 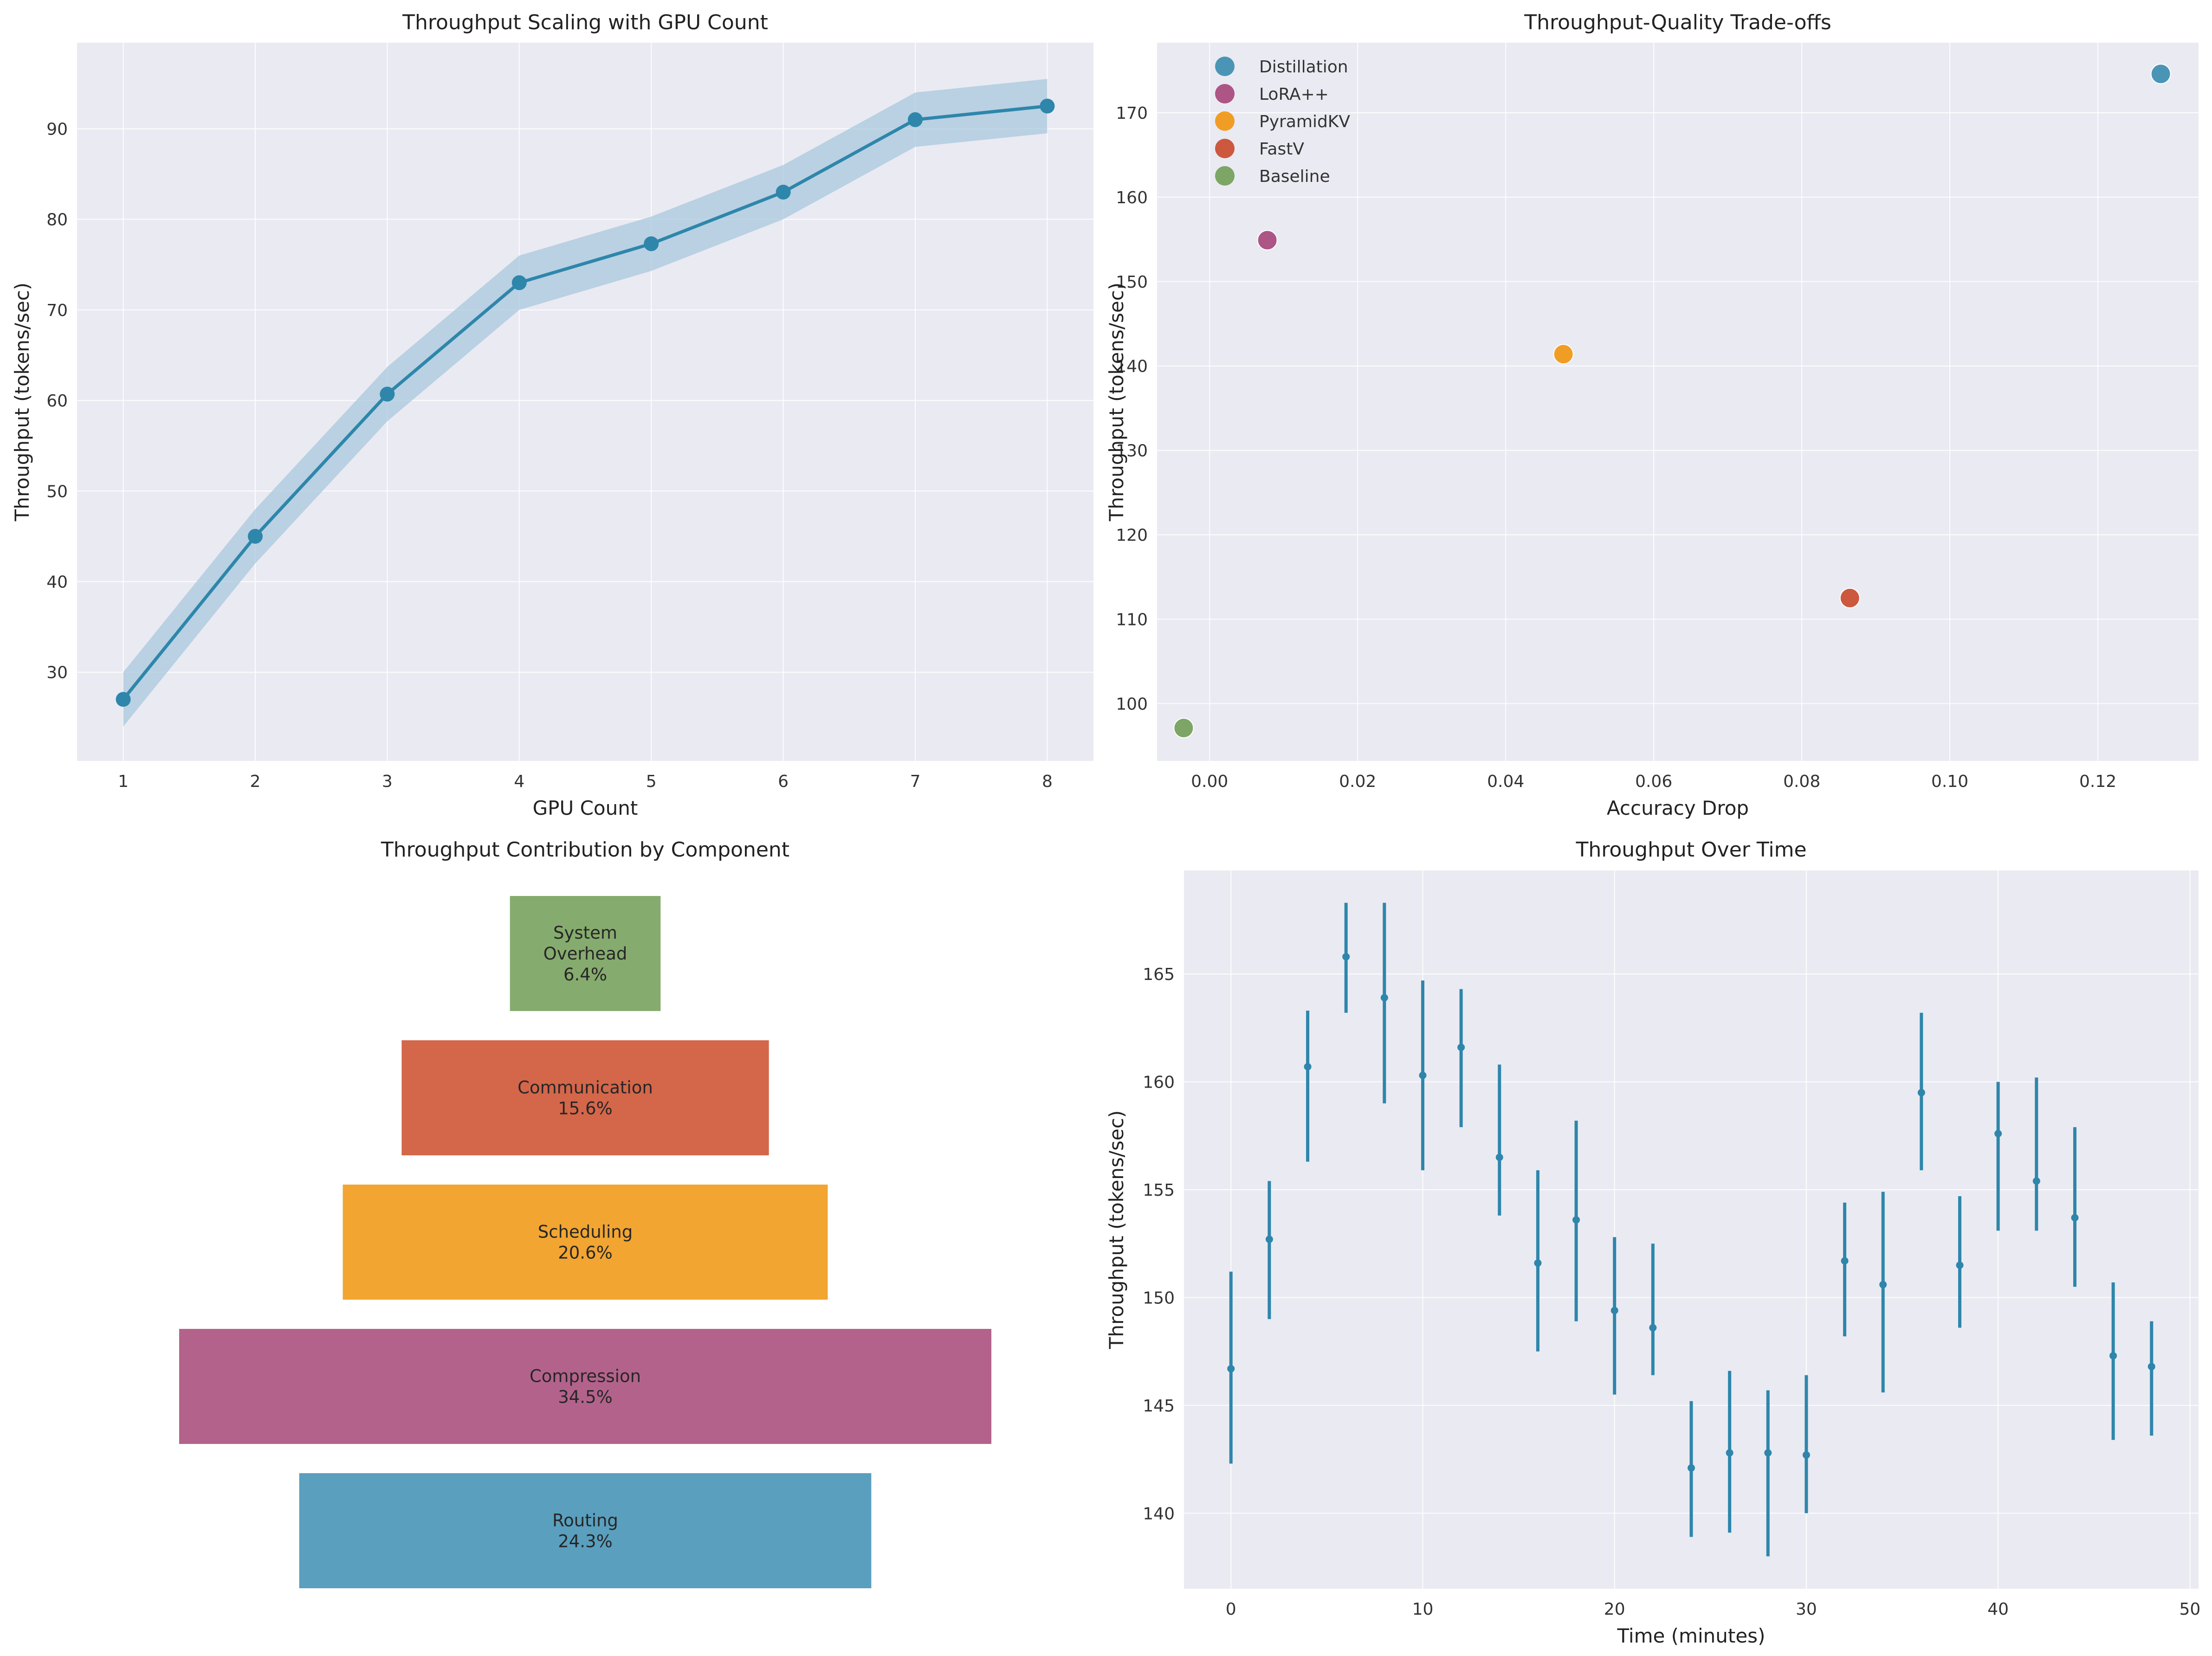 I want to click on scaling-y-tick: 50, so click(x=57, y=491).